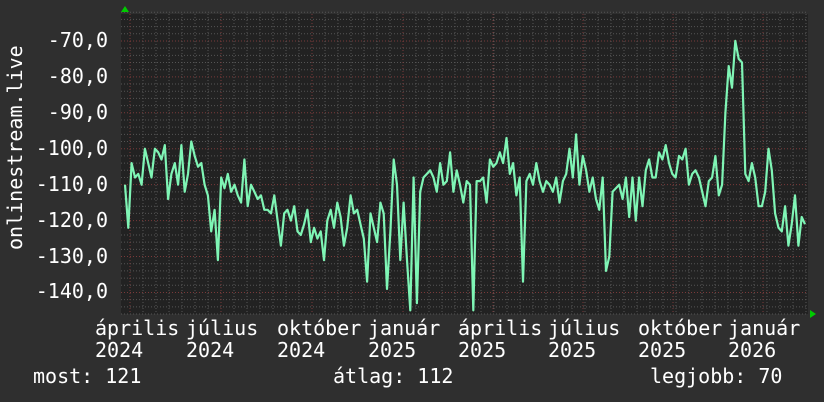  What do you see at coordinates (77, 75) in the screenshot?
I see `y-tick-label: -80,0` at bounding box center [77, 75].